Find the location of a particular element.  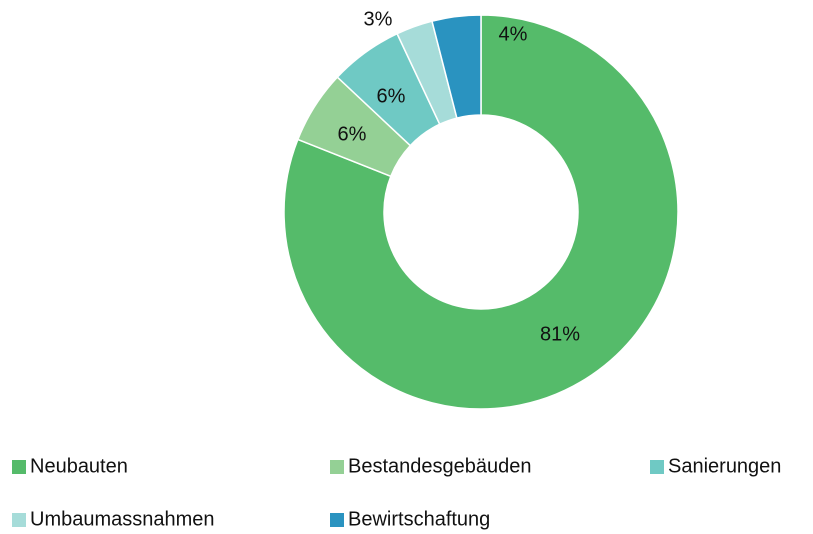

legend-label: Neubauten is located at coordinates (79, 466).